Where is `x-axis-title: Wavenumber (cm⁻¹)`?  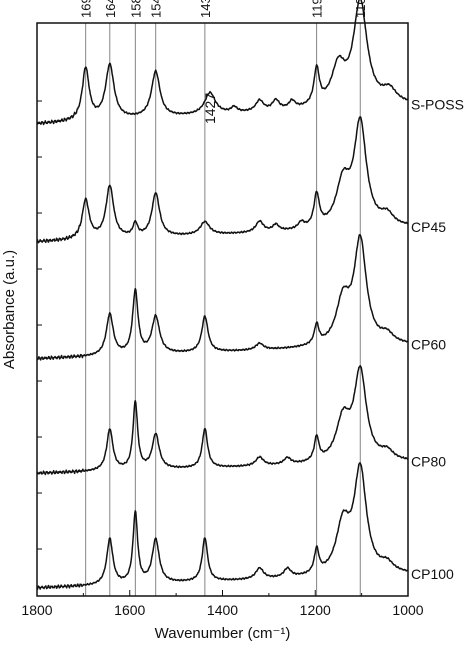
x-axis-title: Wavenumber (cm⁻¹) is located at coordinates (223, 633).